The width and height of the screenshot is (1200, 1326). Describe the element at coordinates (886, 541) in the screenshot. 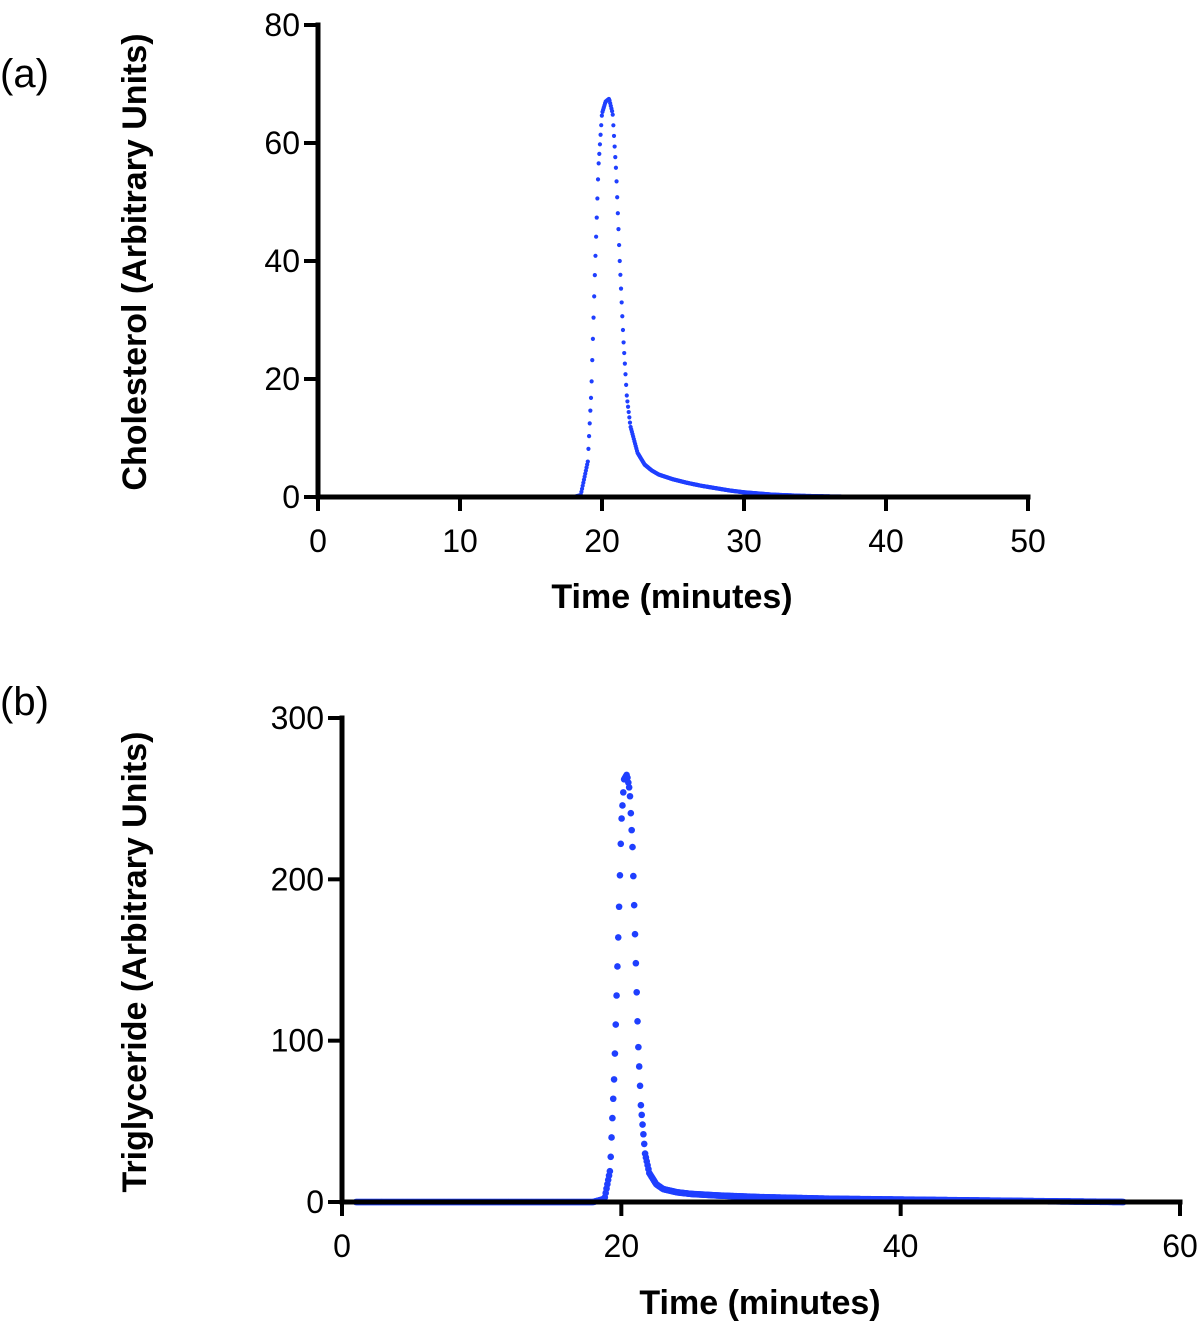

I see `panel-a-x-tick-label: 40` at that location.